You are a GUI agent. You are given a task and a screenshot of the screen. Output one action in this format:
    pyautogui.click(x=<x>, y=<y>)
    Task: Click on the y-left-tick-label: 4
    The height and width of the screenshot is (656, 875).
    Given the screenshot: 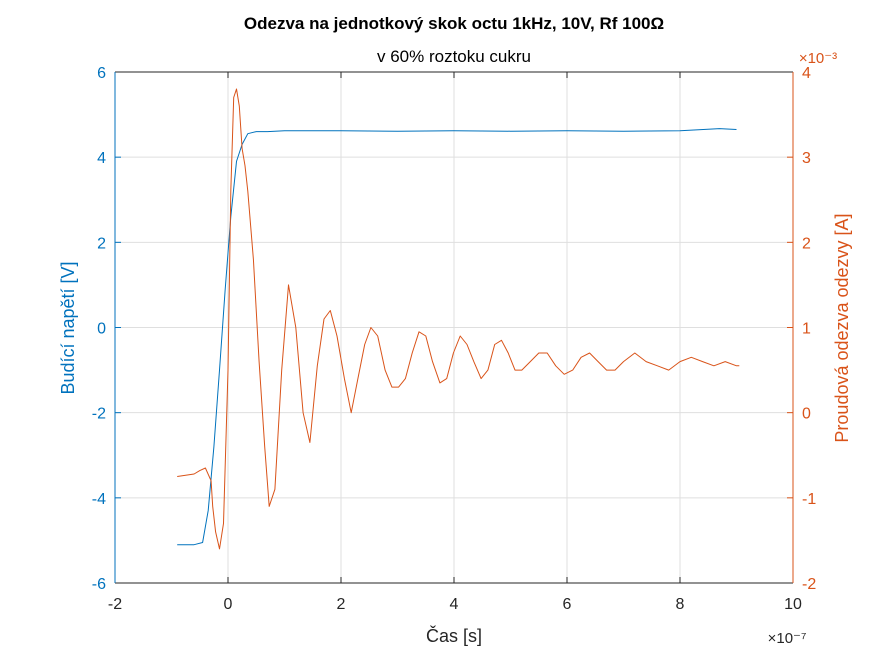 What is the action you would take?
    pyautogui.click(x=101, y=158)
    